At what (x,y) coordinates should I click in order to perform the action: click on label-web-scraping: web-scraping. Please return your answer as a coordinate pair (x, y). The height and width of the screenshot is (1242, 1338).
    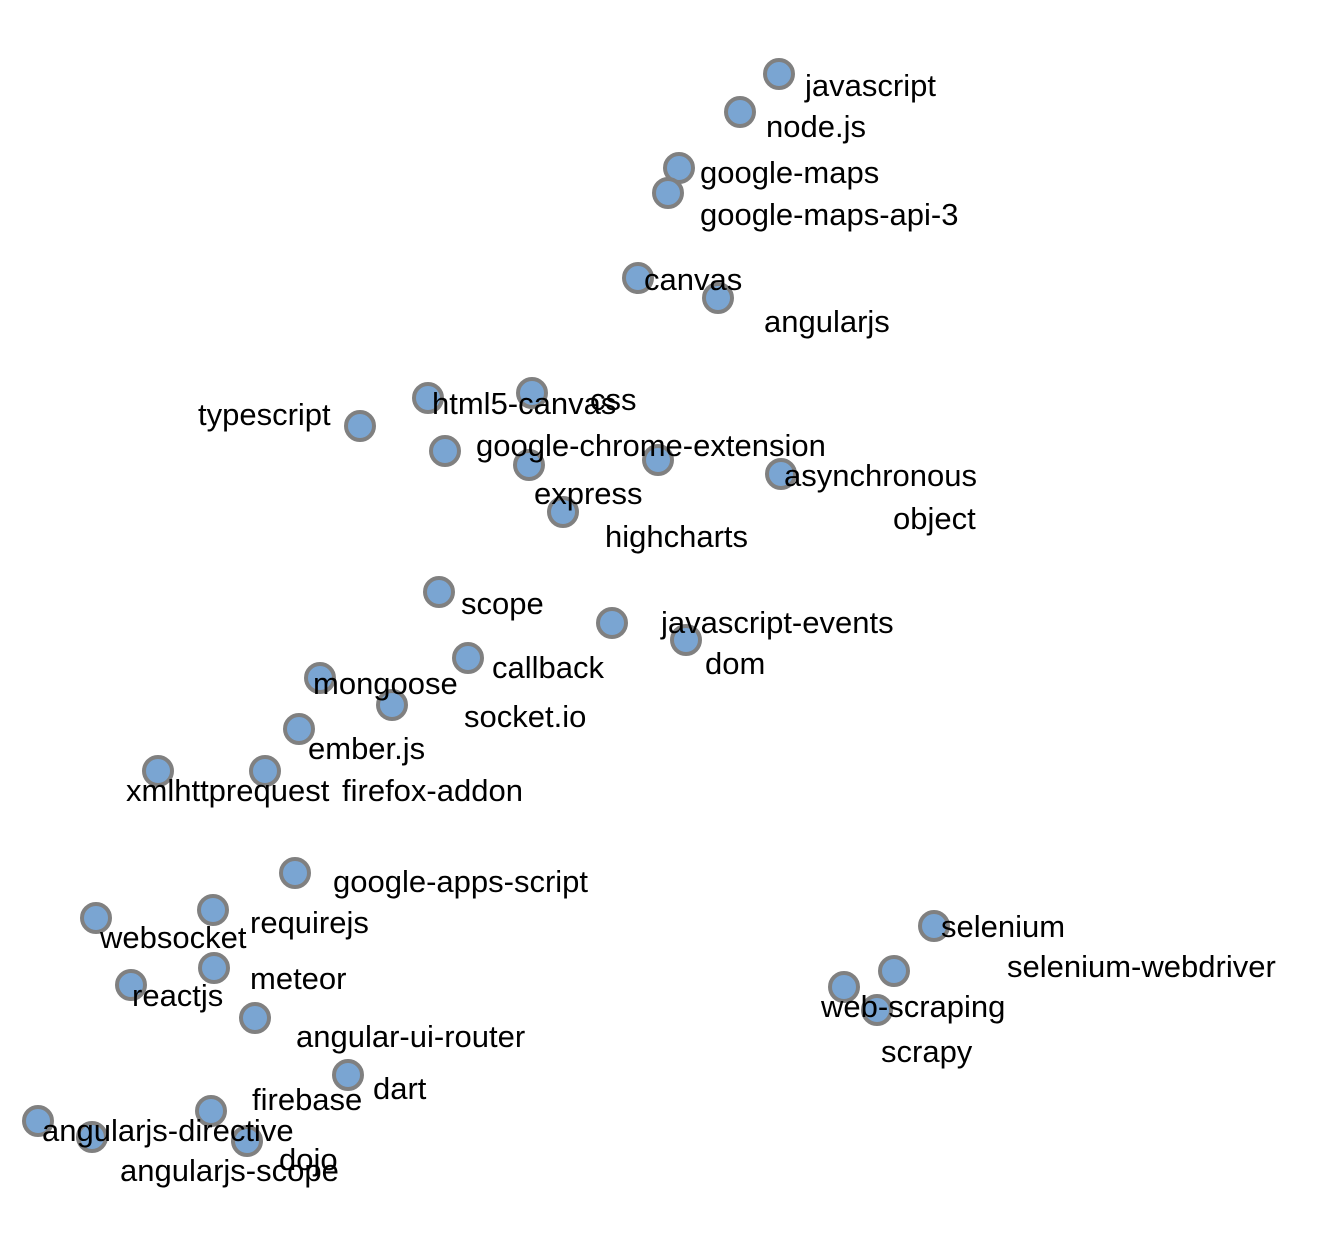
    Looking at the image, I should click on (912, 1006).